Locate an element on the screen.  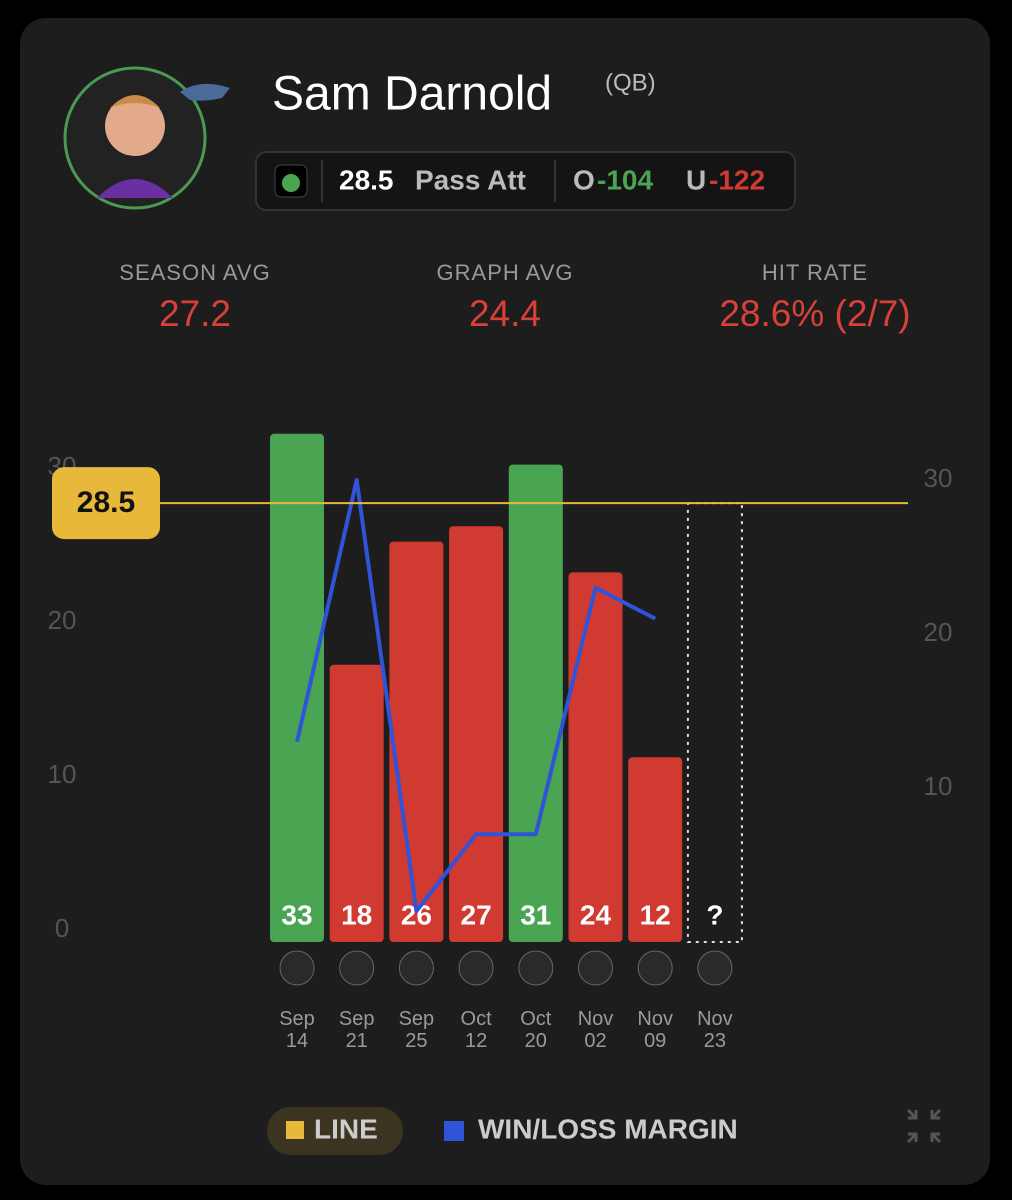
x-tick-label: Oct 20 is located at coordinates (536, 1030).